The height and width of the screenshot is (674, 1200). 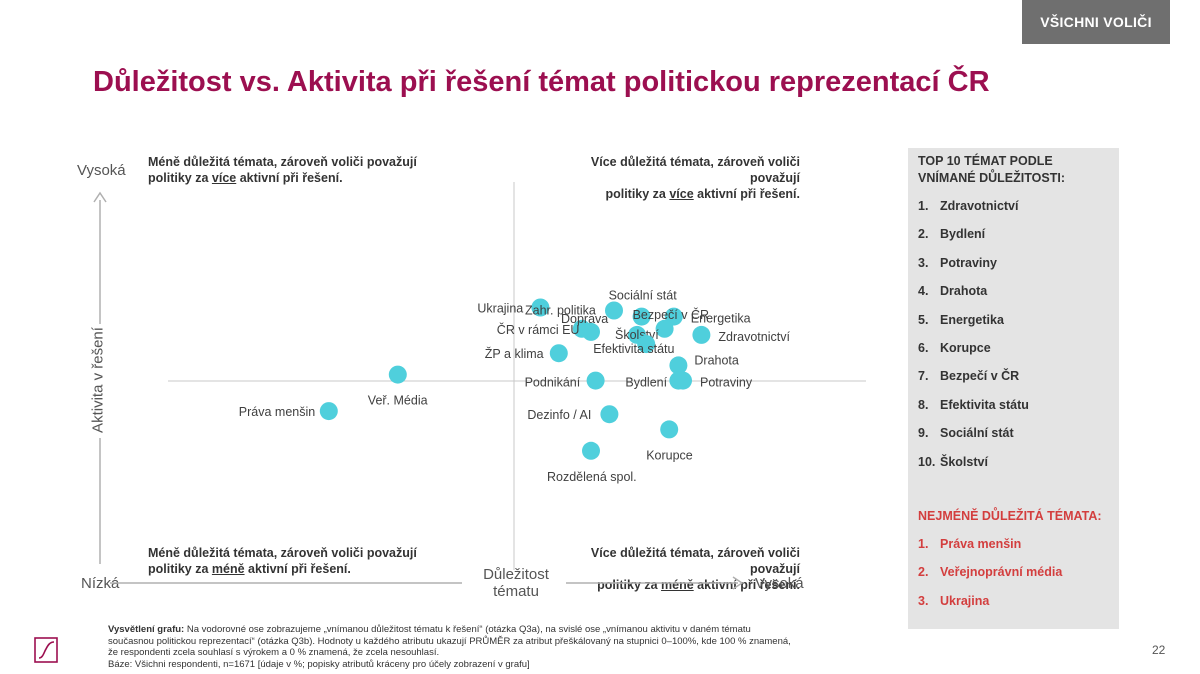 I want to click on x-axis-arrowhead, so click(x=738, y=583).